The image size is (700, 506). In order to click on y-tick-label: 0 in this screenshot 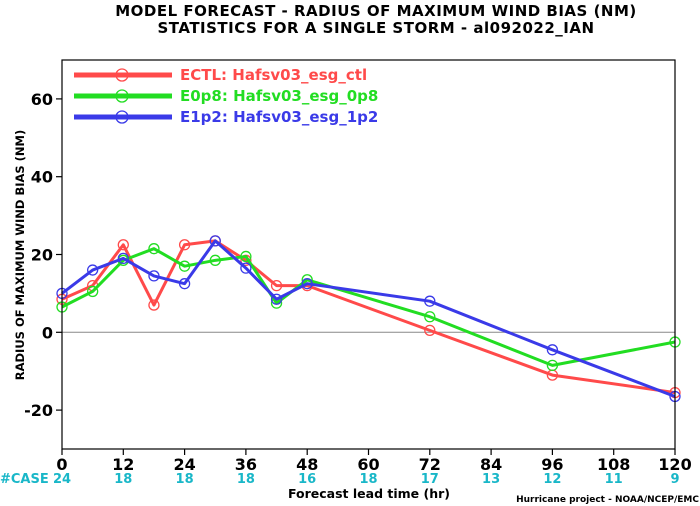, I will do `click(47, 332)`.